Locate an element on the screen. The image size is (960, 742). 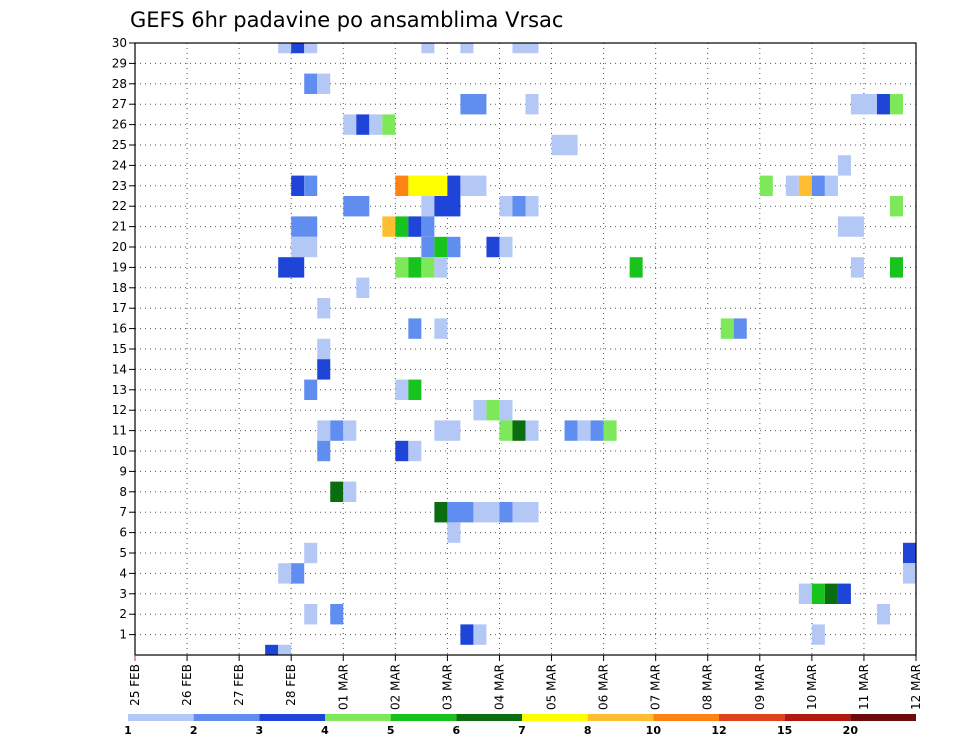
x-tick-label: 09 MAR is located at coordinates (760, 687).